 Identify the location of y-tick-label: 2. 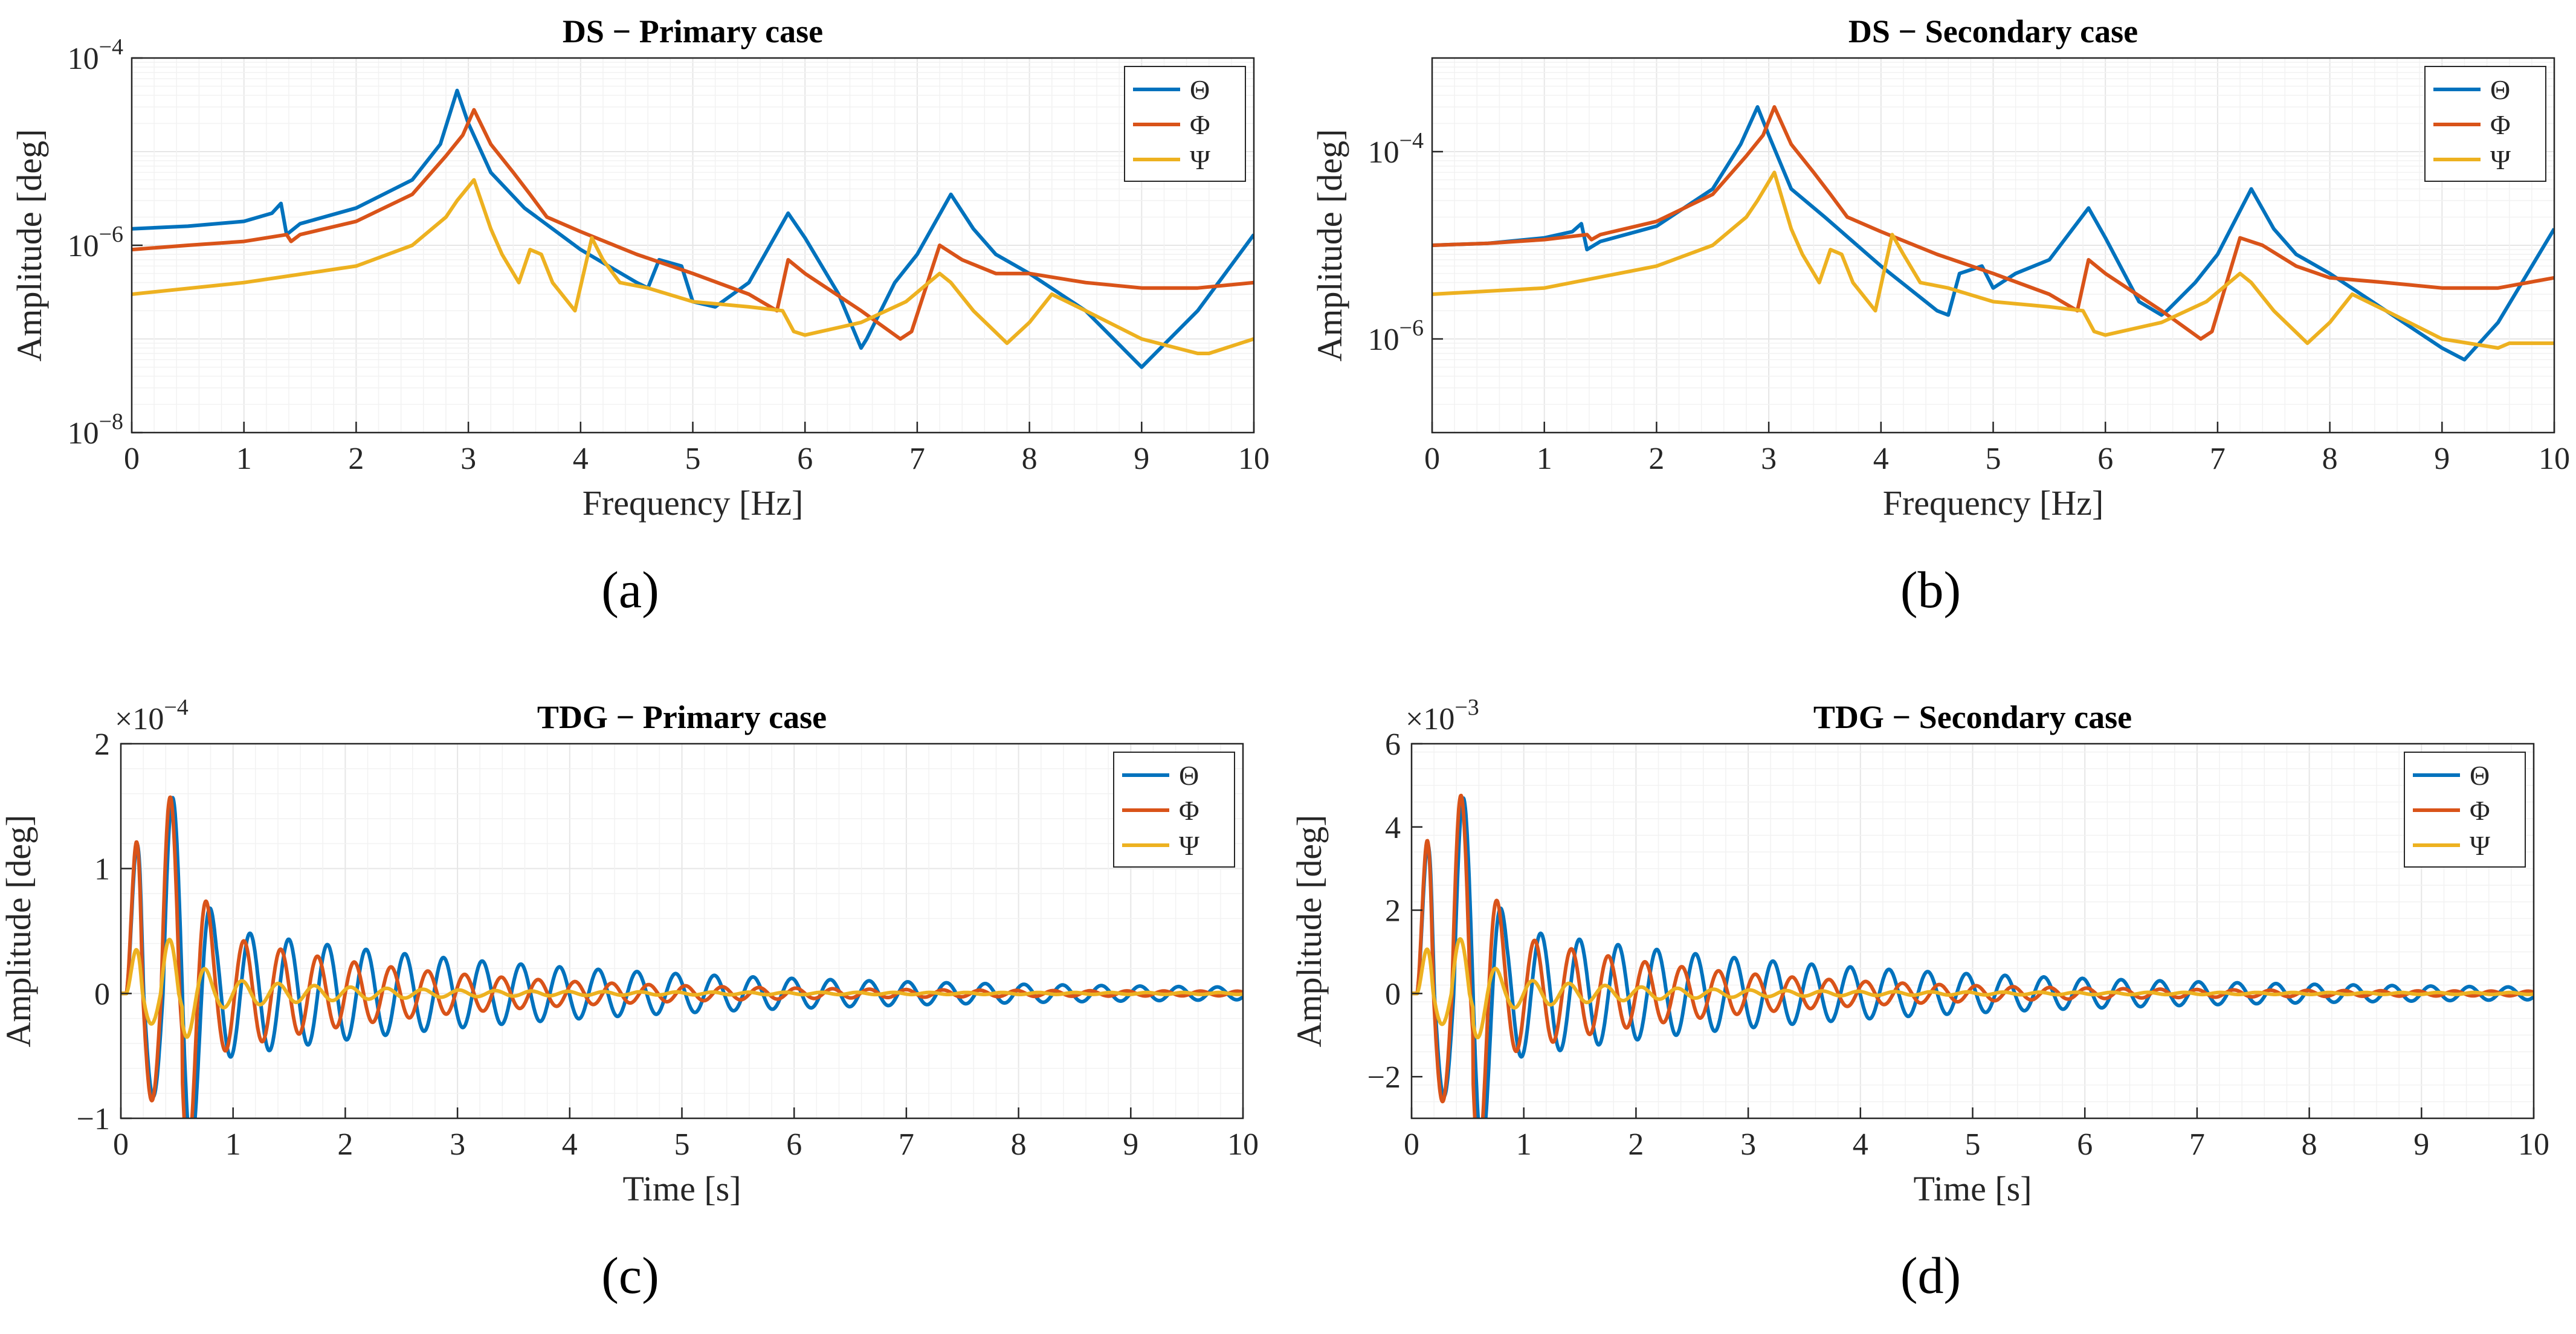
(1393, 911).